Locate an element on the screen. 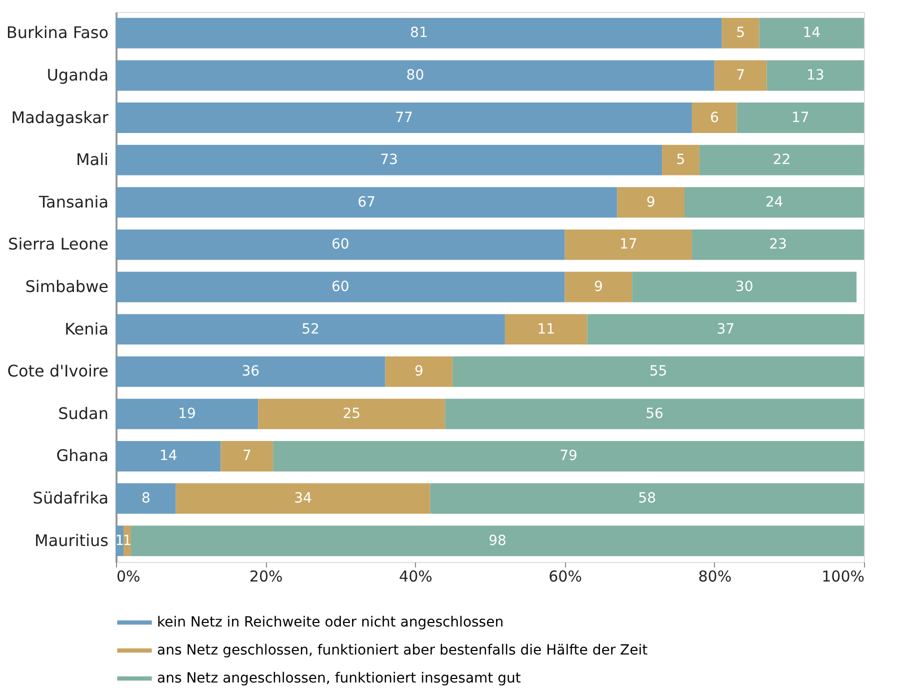 The image size is (924, 688). data-label: 19 is located at coordinates (187, 414).